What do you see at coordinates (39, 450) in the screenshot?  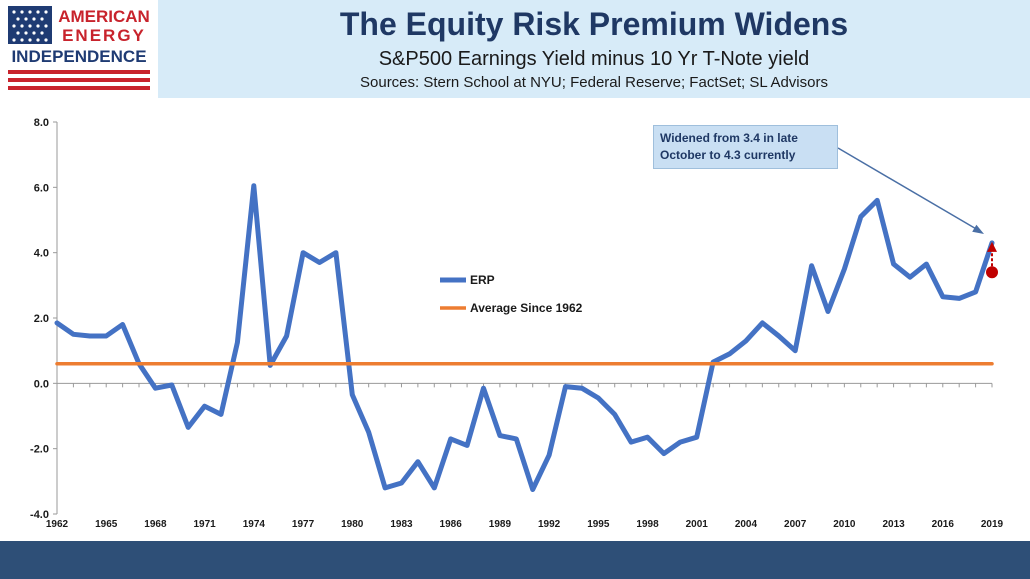 I see `y-tick-label: -2.0` at bounding box center [39, 450].